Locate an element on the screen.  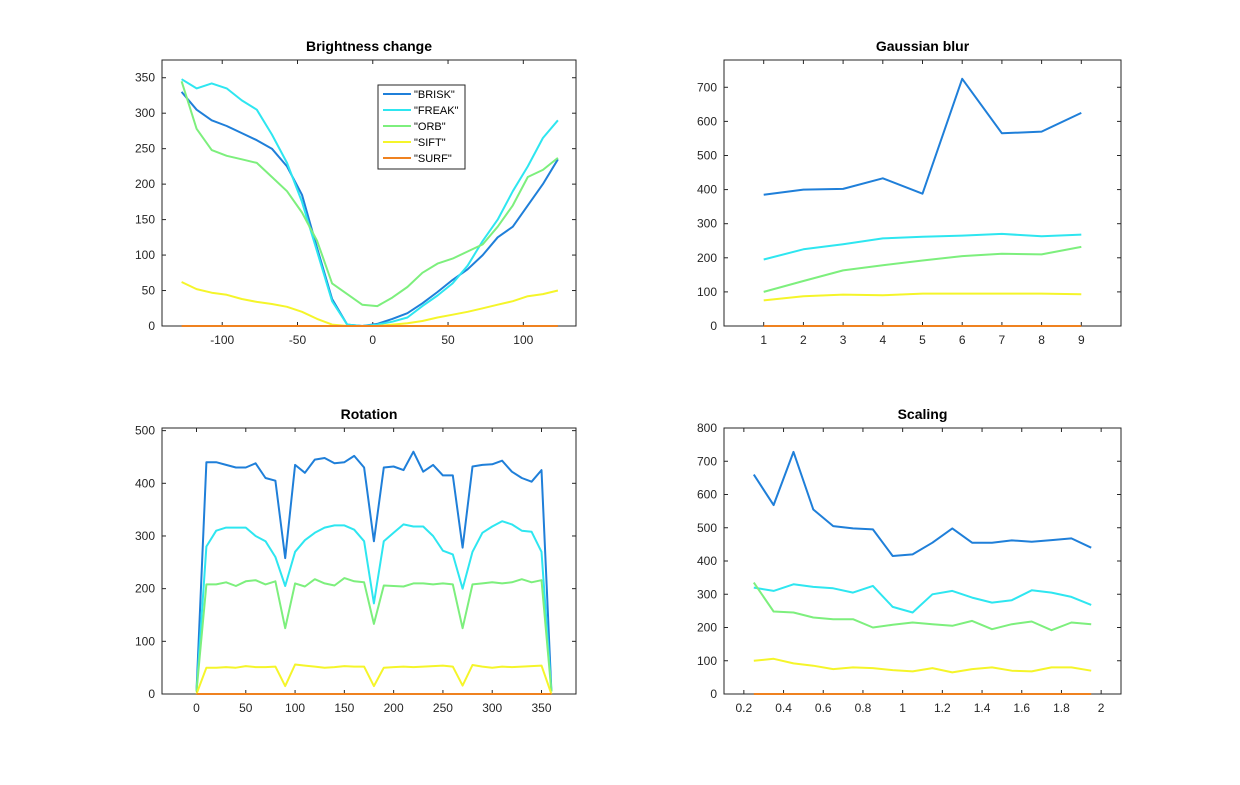
x-tick-label: 9 is located at coordinates (1081, 340).